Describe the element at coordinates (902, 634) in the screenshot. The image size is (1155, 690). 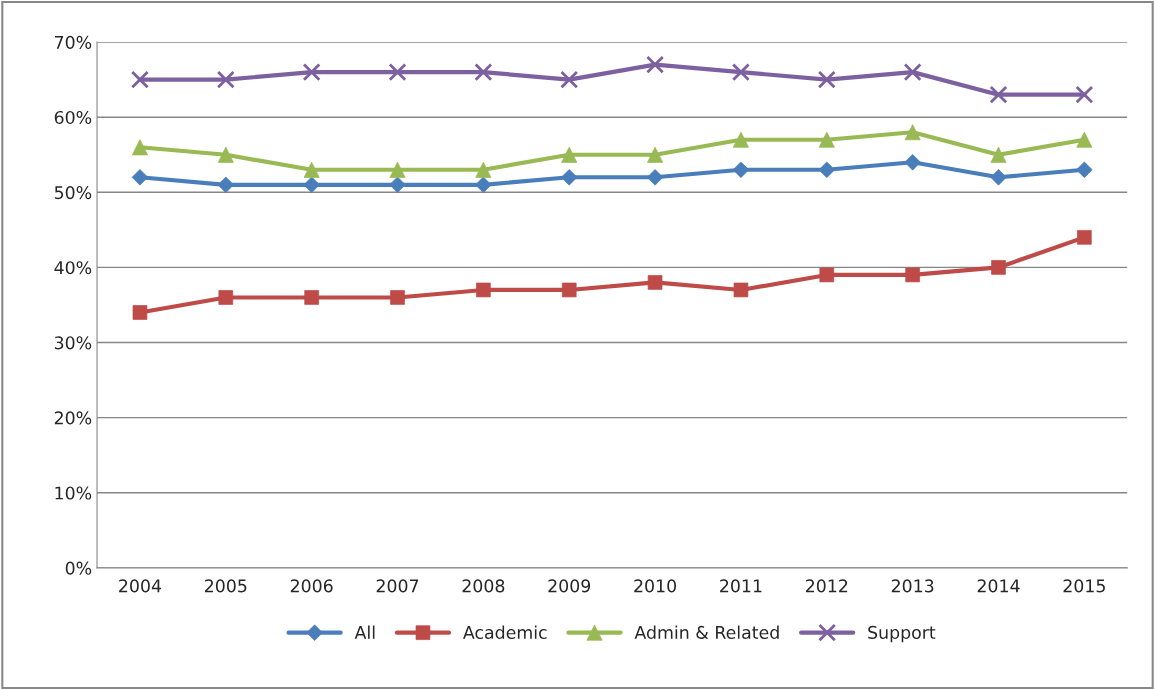
I see `legend-label: Support` at that location.